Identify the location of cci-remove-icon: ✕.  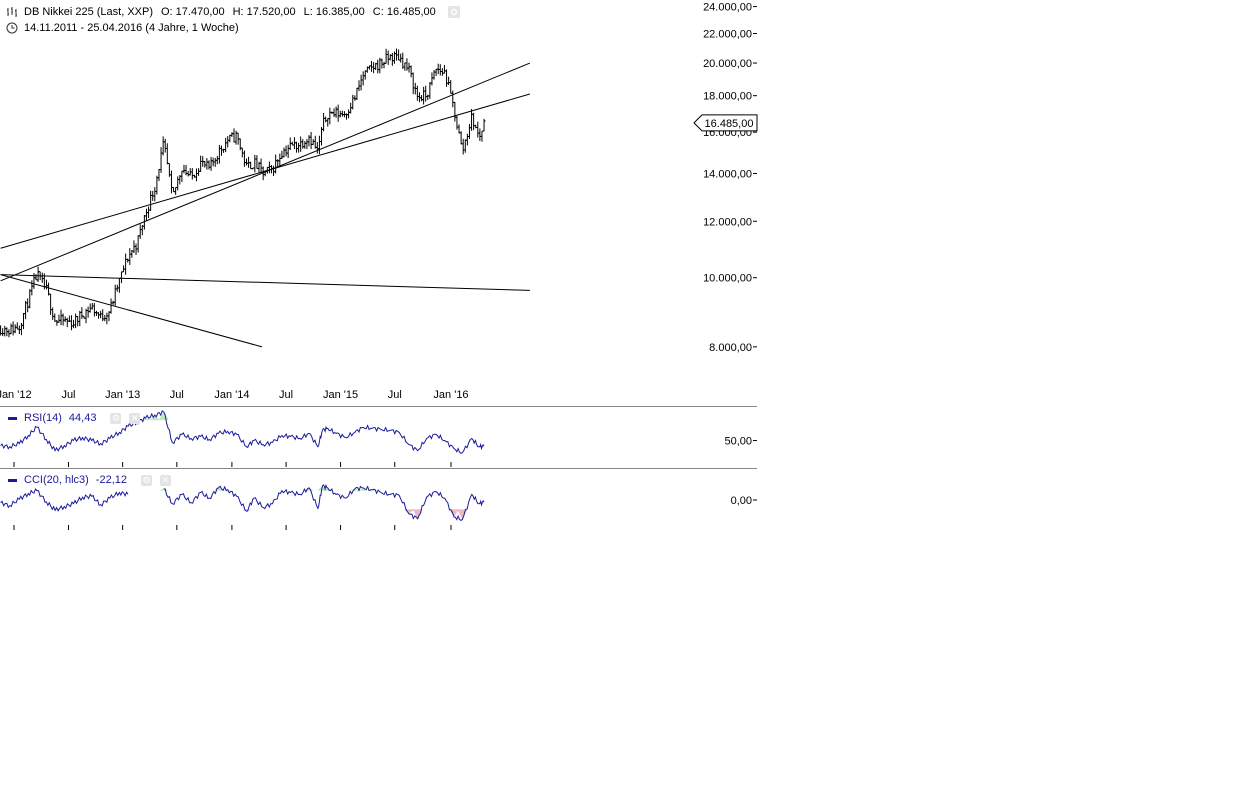
(165, 480).